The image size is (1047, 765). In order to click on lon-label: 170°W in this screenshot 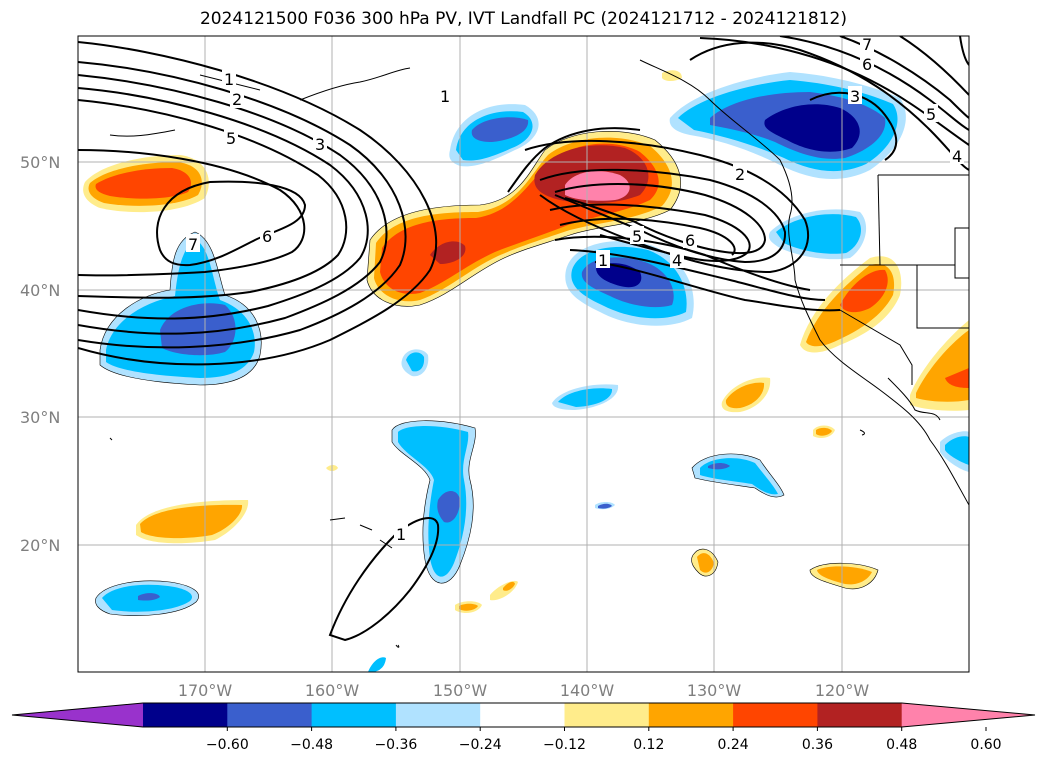, I will do `click(205, 690)`.